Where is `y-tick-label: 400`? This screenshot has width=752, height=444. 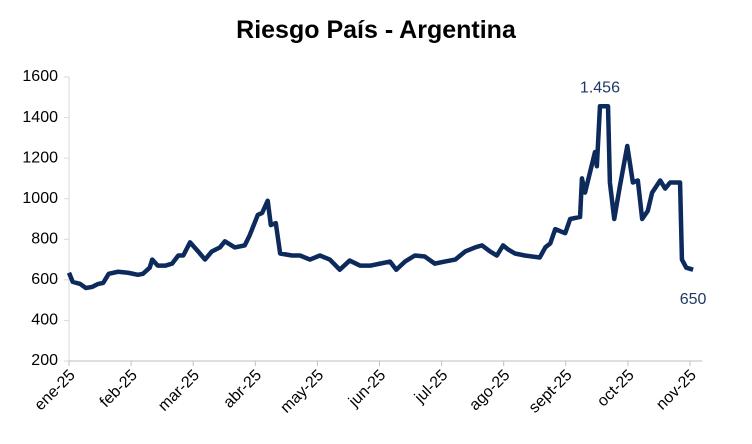
y-tick-label: 400 is located at coordinates (44, 320).